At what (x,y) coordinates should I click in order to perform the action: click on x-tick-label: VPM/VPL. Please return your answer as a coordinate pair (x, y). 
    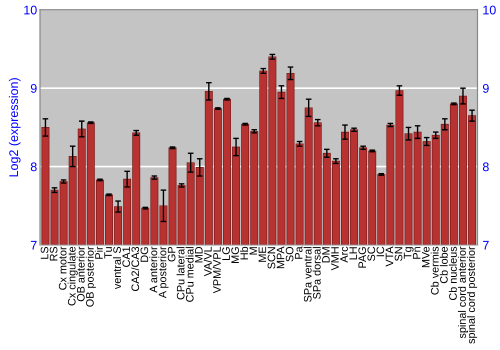
    Looking at the image, I should click on (216, 270).